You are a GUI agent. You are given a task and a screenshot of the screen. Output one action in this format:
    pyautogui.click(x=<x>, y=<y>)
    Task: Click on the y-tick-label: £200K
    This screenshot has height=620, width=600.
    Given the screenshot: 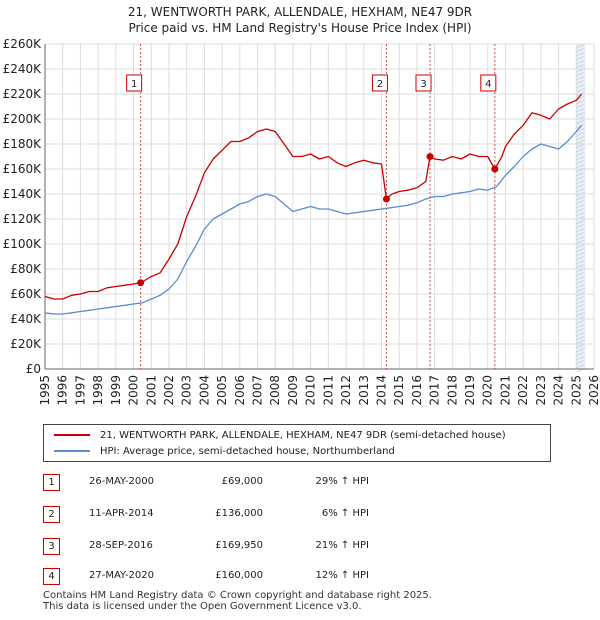 What is the action you would take?
    pyautogui.click(x=23, y=119)
    